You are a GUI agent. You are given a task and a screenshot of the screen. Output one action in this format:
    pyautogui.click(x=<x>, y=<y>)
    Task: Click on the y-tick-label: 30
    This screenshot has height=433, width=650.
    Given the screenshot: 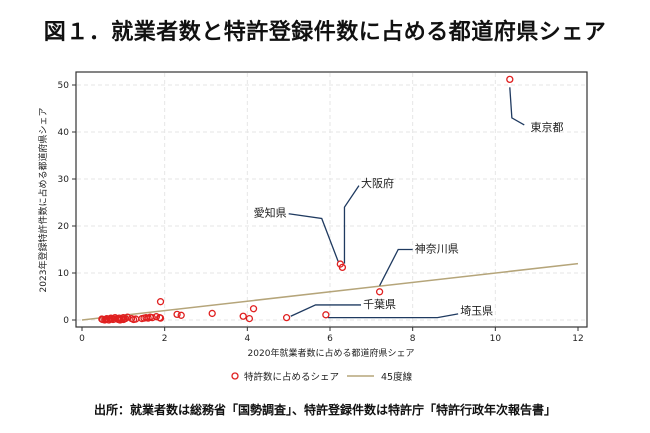 What is the action you would take?
    pyautogui.click(x=64, y=180)
    